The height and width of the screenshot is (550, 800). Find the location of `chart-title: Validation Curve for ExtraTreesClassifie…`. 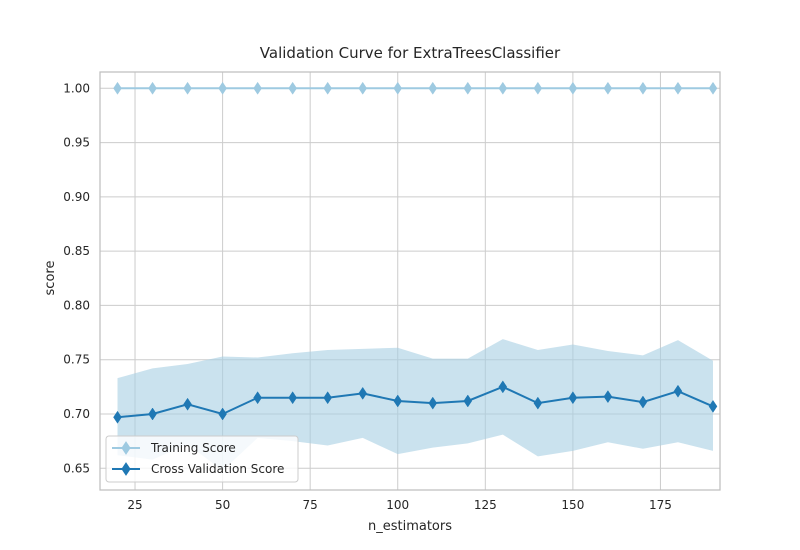

chart-title: Validation Curve for ExtraTreesClassifie… is located at coordinates (410, 53).